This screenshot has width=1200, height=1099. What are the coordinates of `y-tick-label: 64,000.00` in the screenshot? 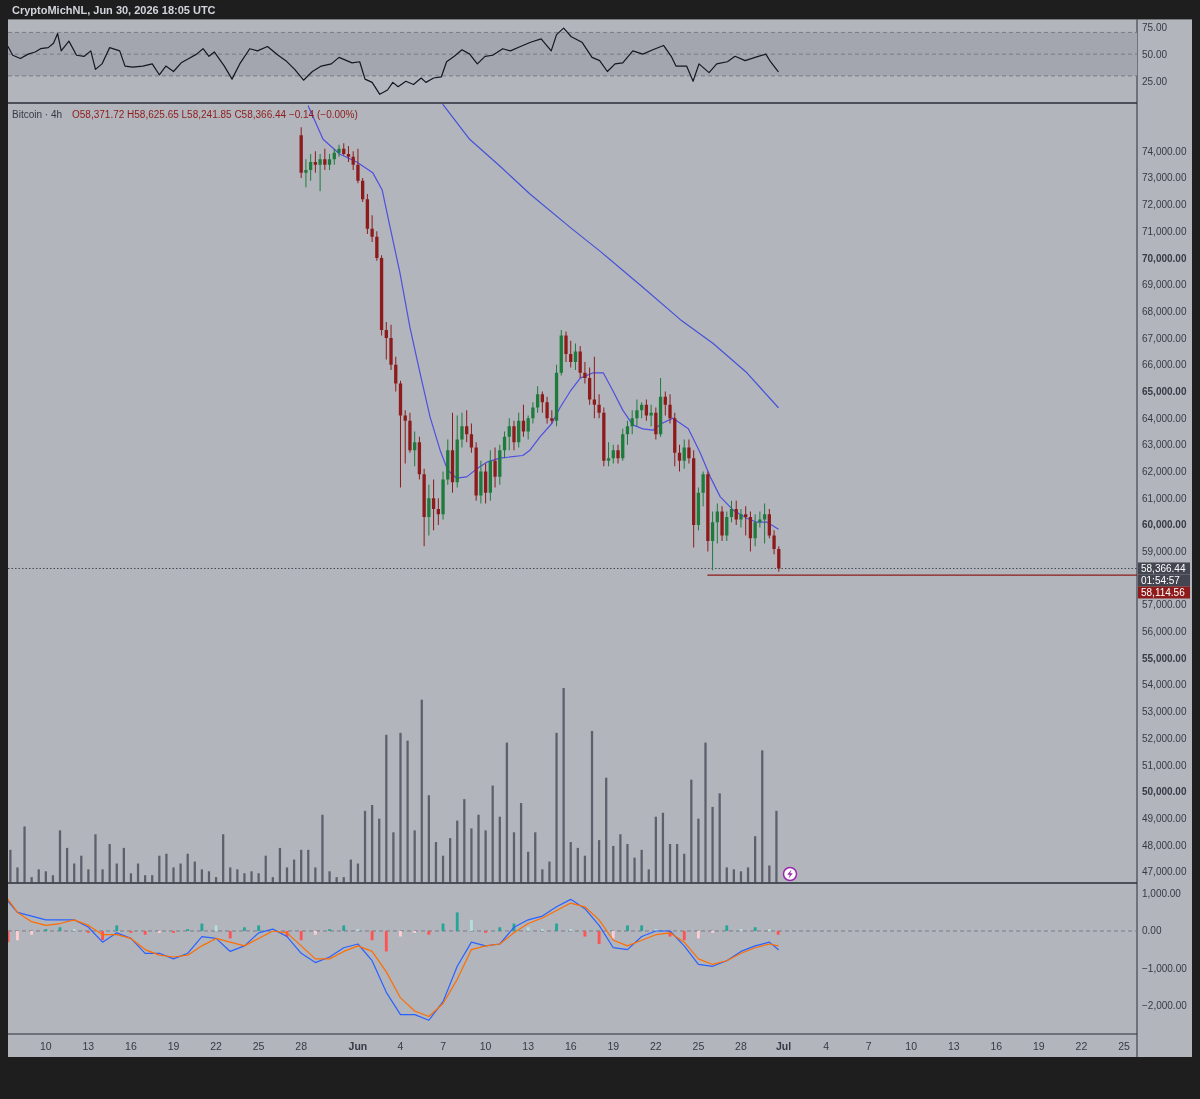 It's located at (1164, 418).